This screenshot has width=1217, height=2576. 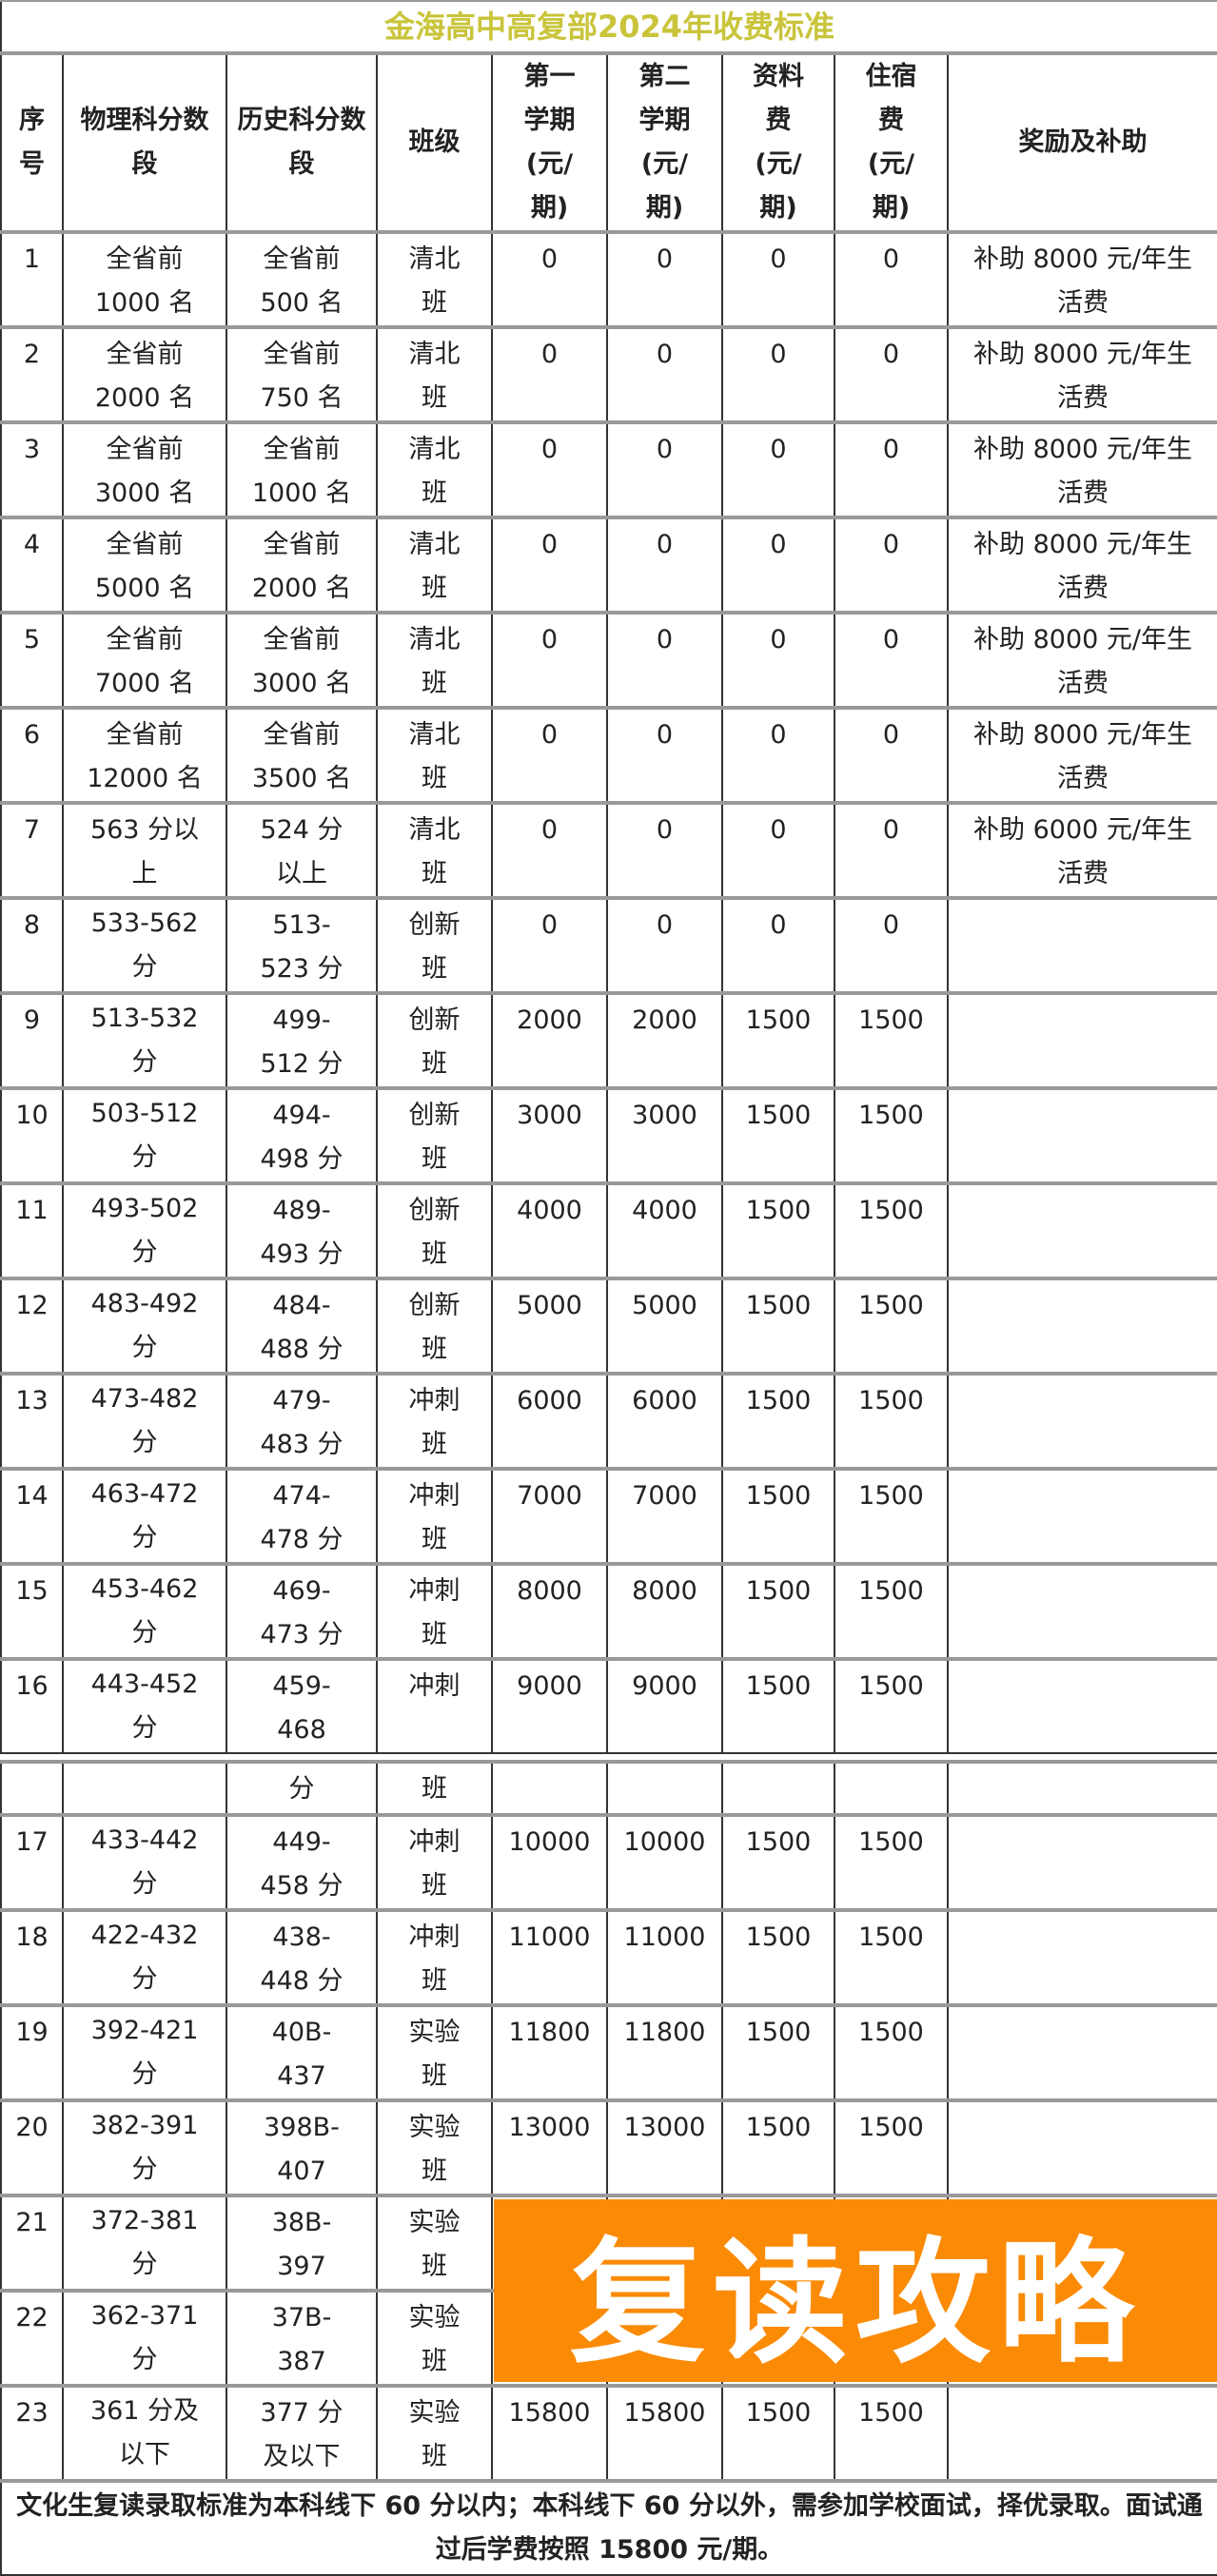 I want to click on cell-history-score: 438-448 分, so click(x=302, y=1957).